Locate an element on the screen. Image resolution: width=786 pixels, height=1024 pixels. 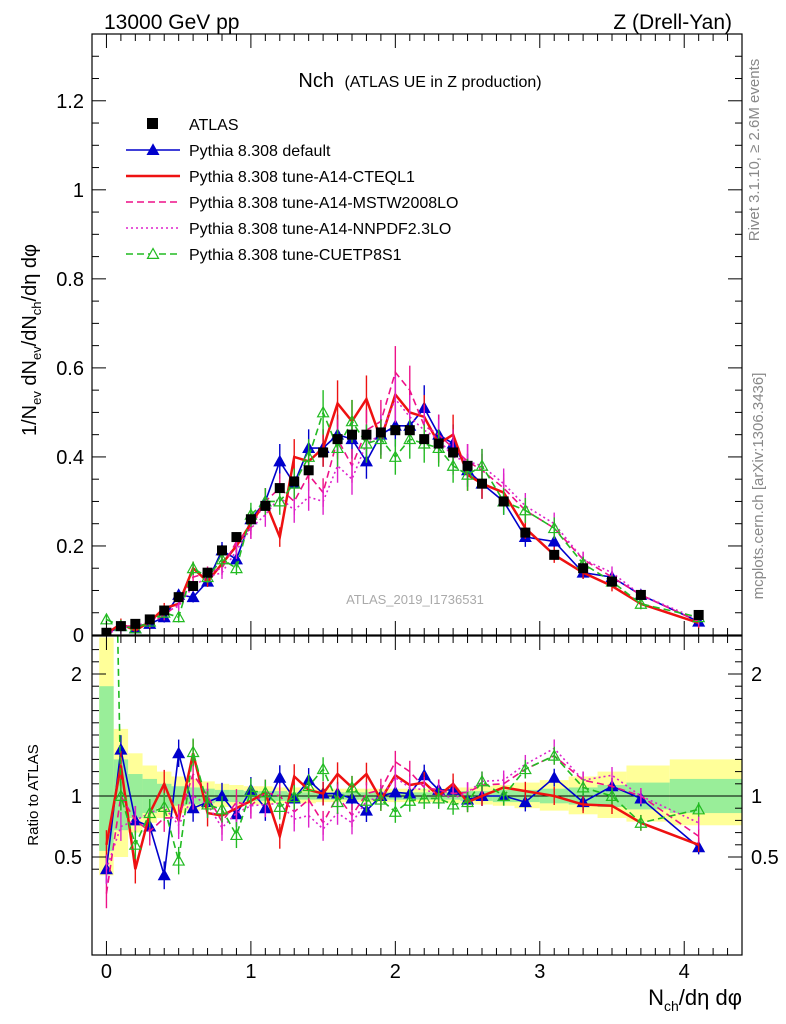
y-tick-label: 0.2 is located at coordinates (70, 547).